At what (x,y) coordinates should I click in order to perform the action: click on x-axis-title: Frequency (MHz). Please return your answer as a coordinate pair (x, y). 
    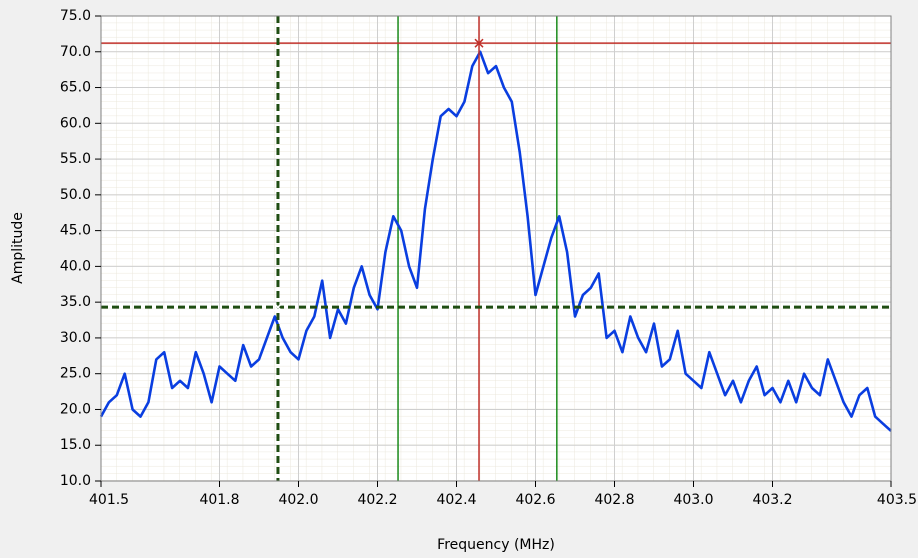
    Looking at the image, I should click on (496, 545).